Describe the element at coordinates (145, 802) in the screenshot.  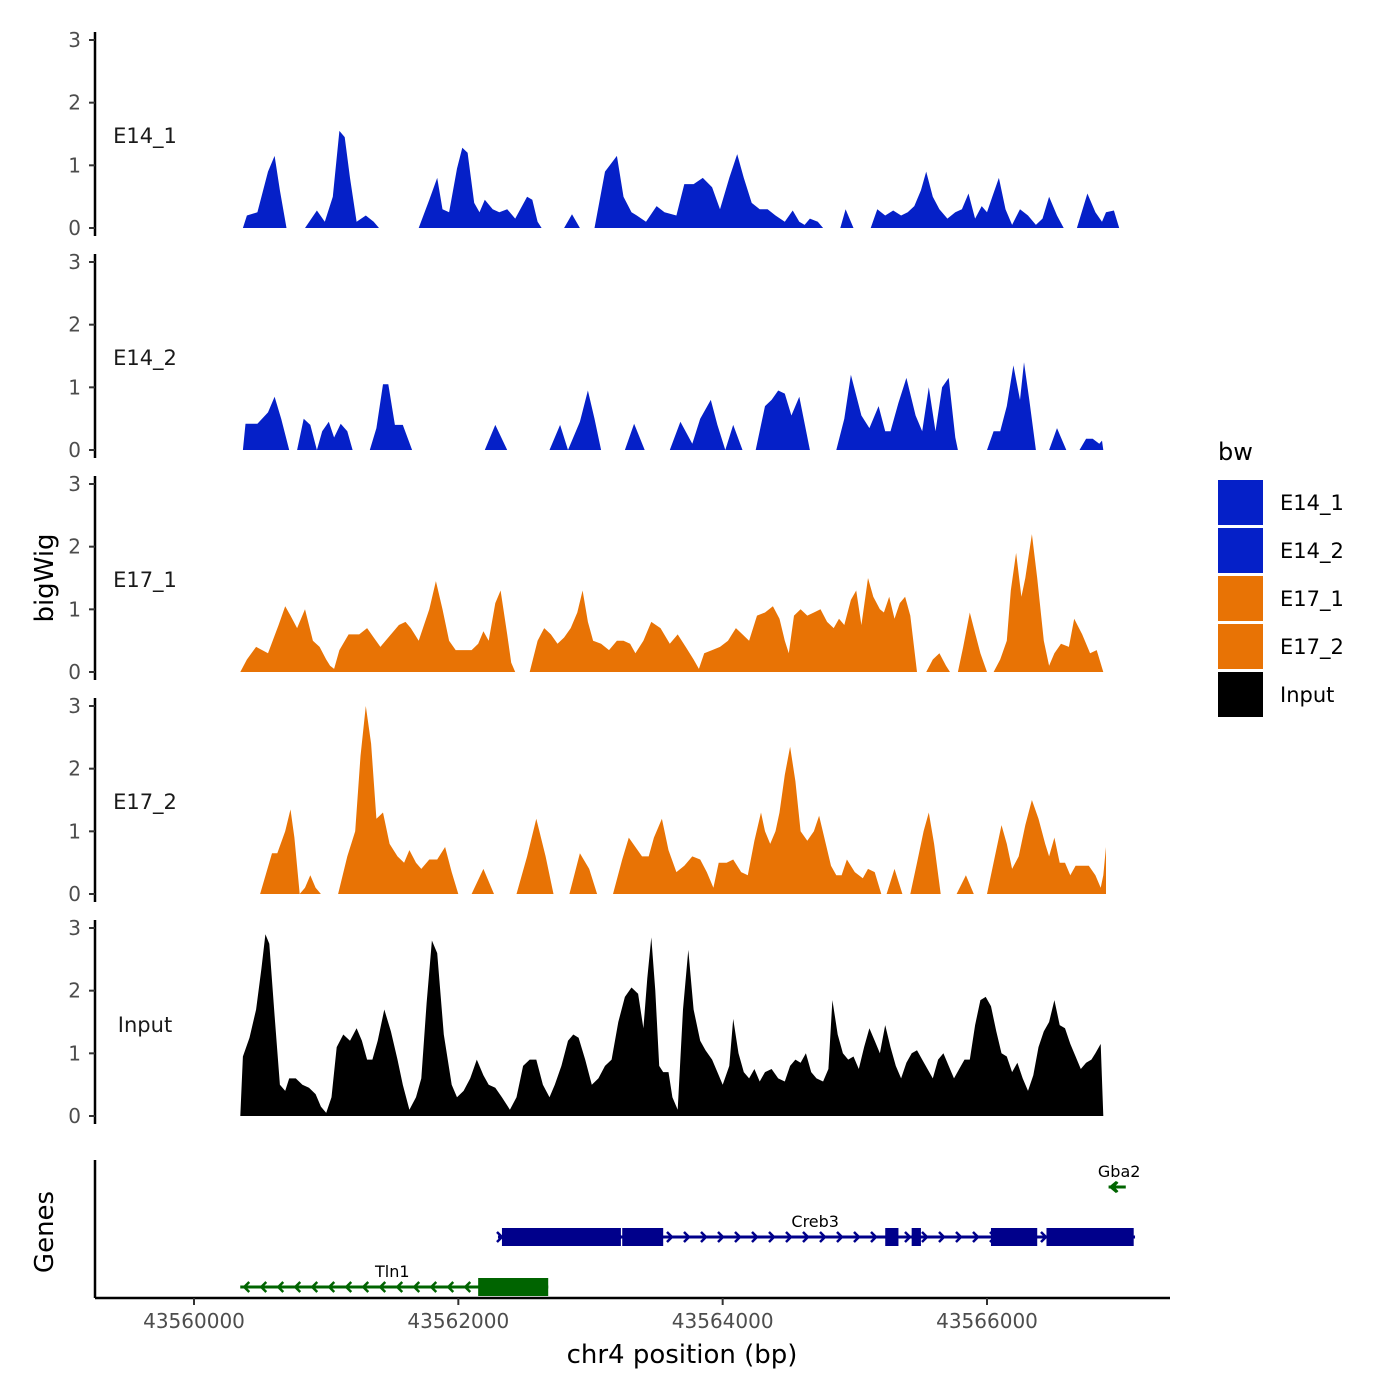
I see `track-label: E17_2` at that location.